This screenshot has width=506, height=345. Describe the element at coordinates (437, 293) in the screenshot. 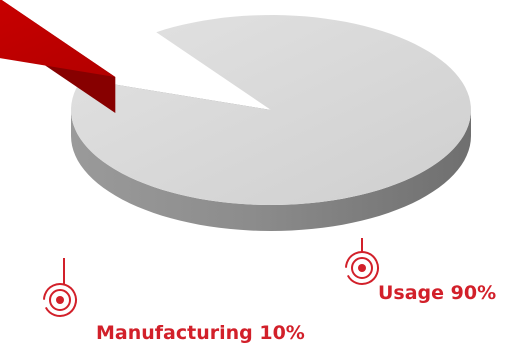

I see `usage-label: Usage 90%` at that location.